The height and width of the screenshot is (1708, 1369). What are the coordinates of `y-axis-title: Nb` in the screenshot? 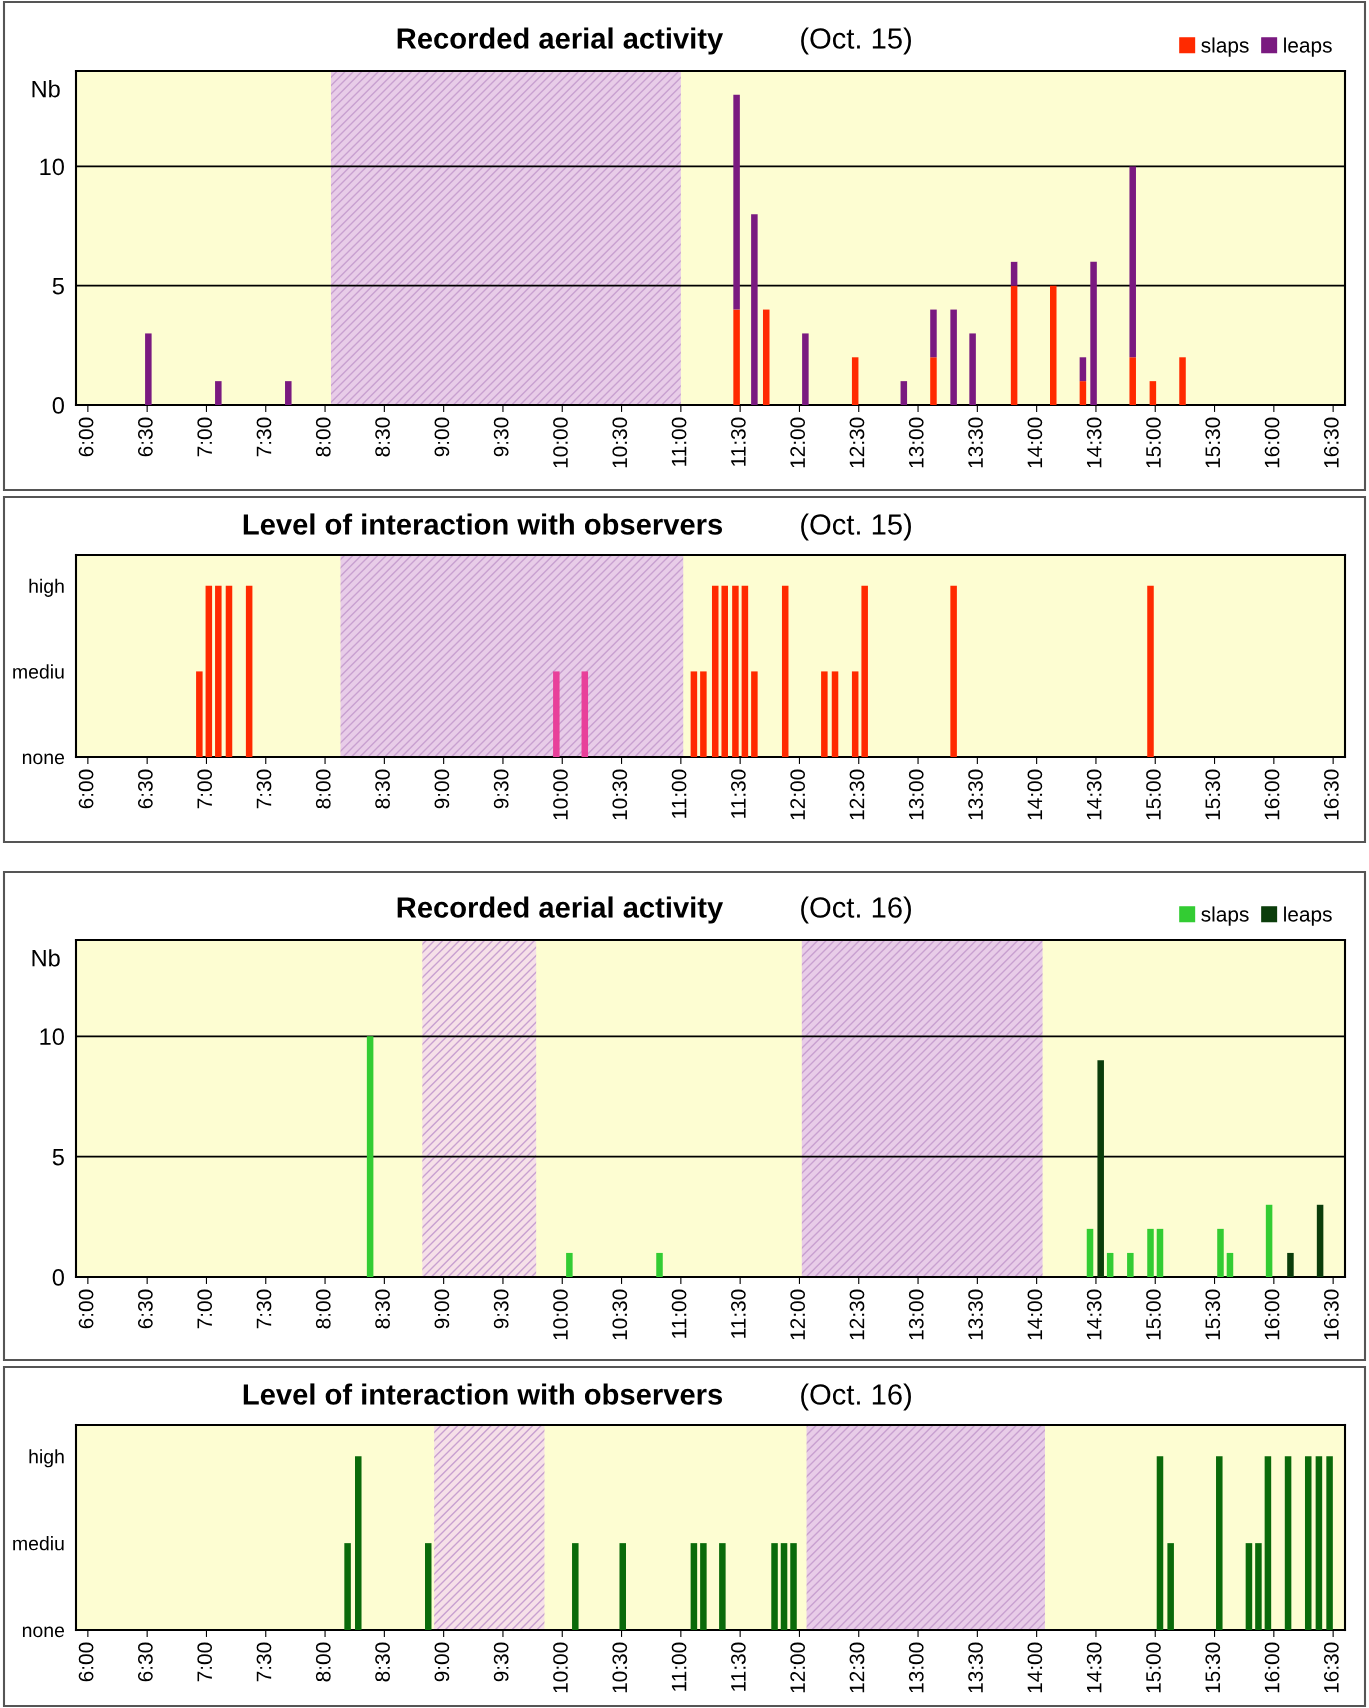 It's located at (46, 958).